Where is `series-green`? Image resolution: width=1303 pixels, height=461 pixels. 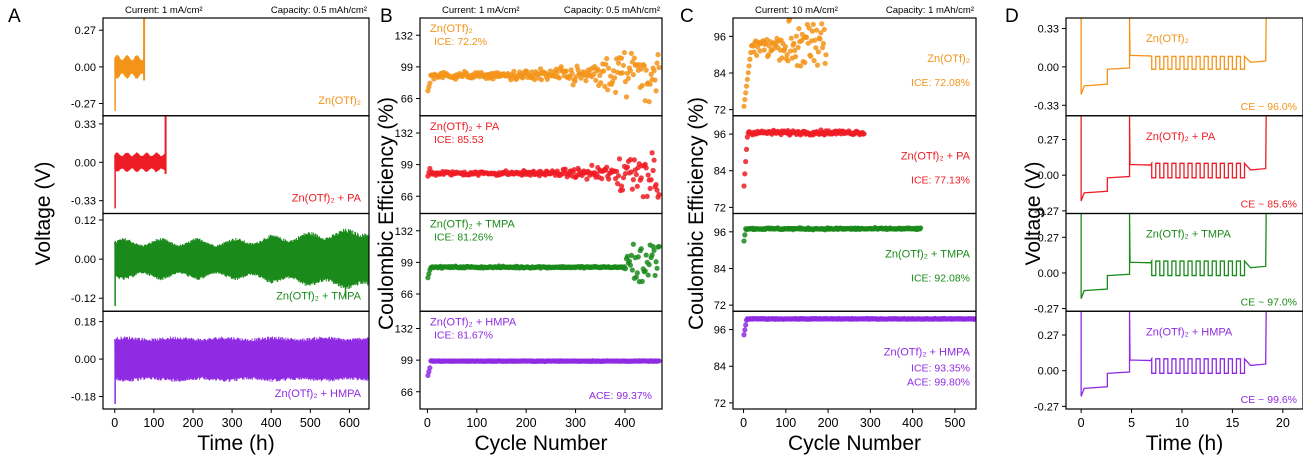 series-green is located at coordinates (832, 234).